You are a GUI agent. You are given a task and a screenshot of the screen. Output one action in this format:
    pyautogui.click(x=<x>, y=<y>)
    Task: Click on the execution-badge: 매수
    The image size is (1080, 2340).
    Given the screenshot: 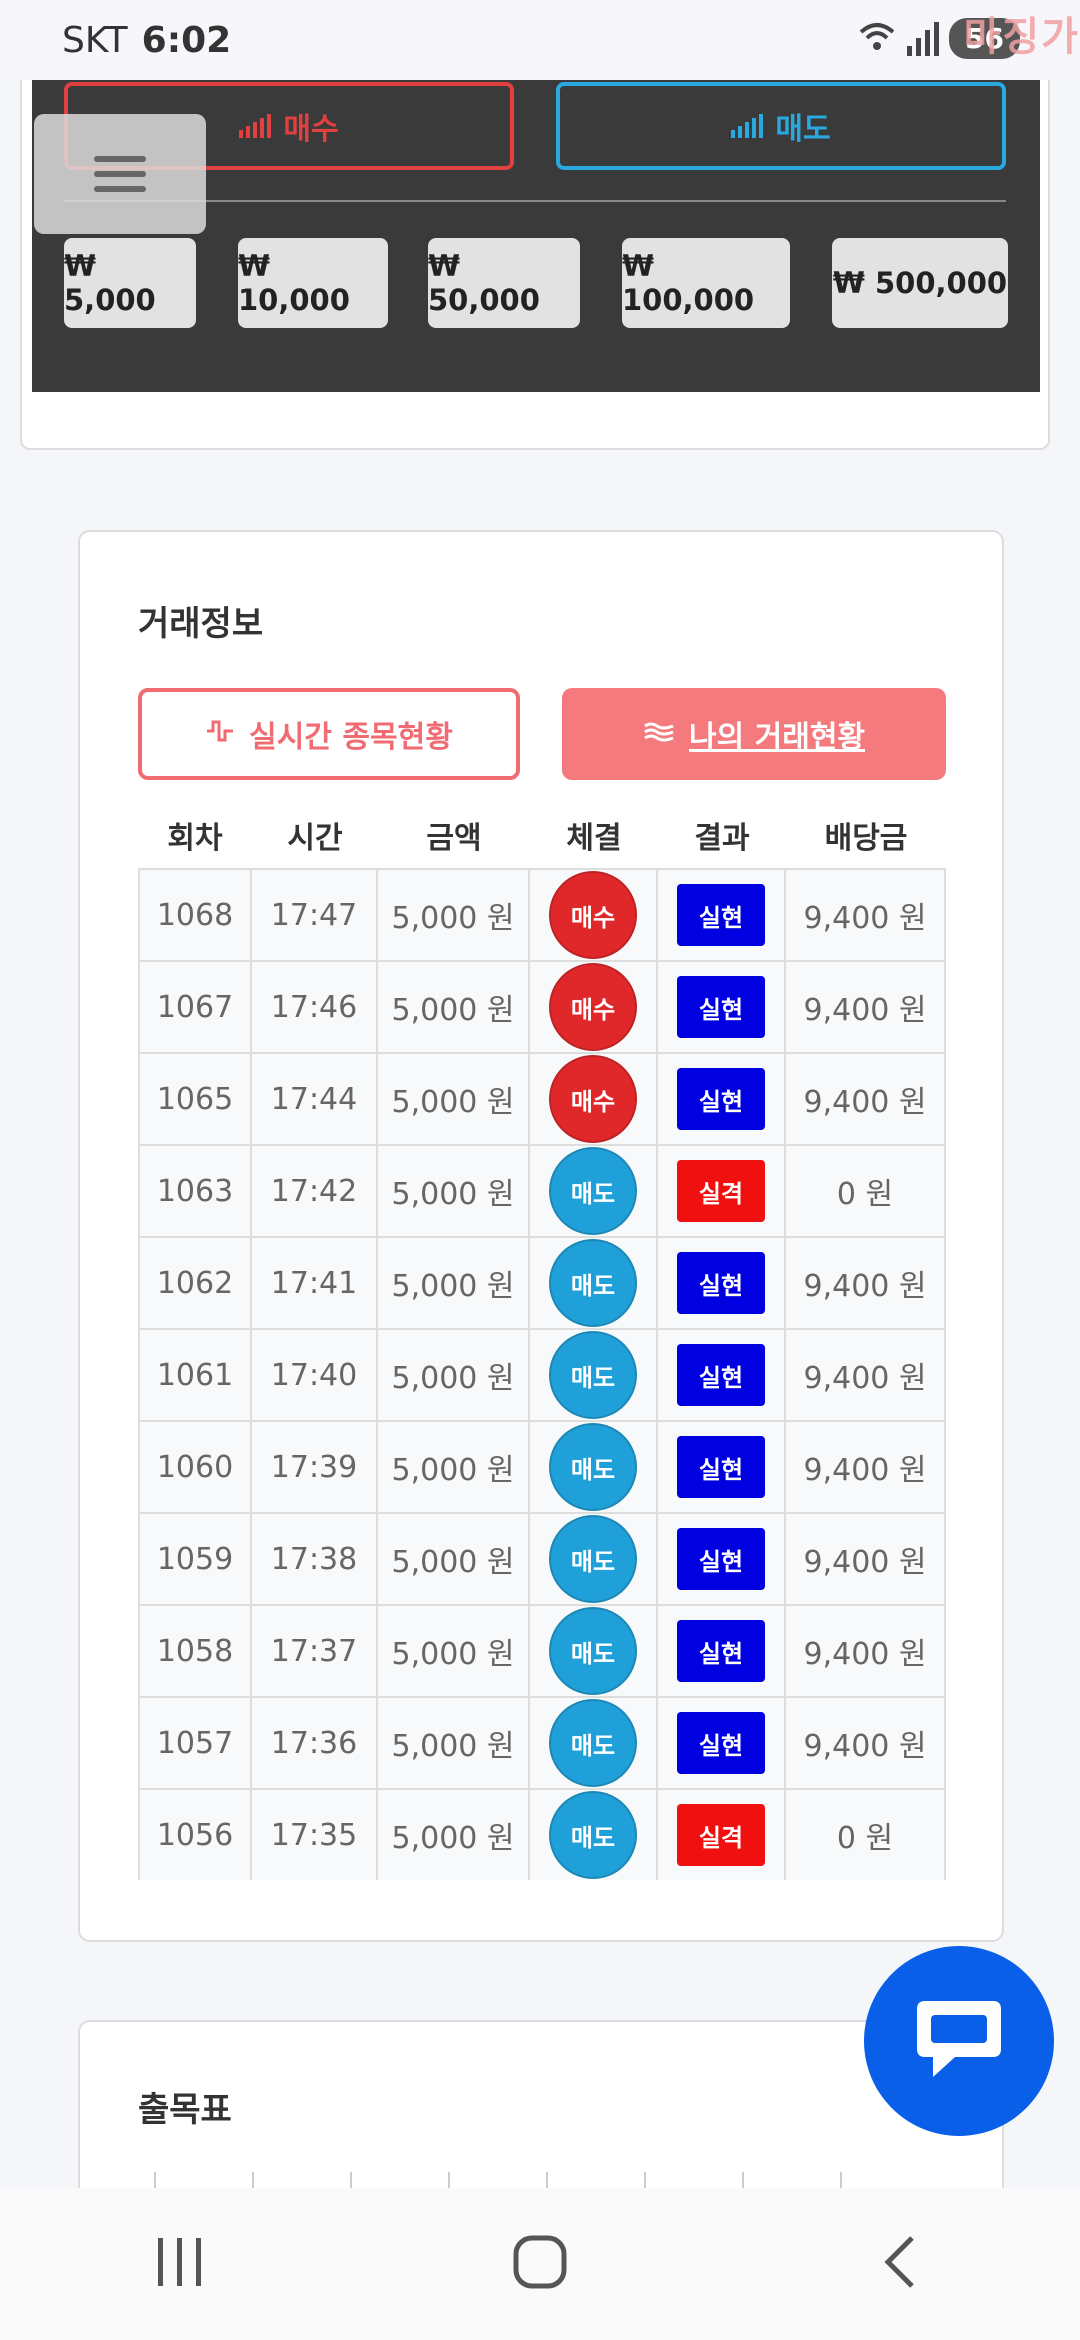 What is the action you would take?
    pyautogui.click(x=593, y=915)
    